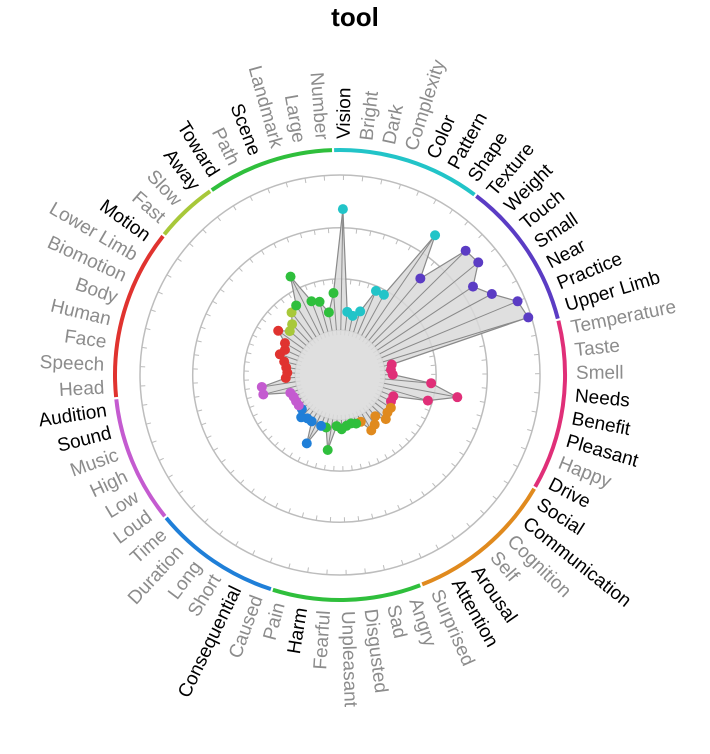 This screenshot has width=710, height=754. Describe the element at coordinates (342, 209) in the screenshot. I see `point-vision` at that location.